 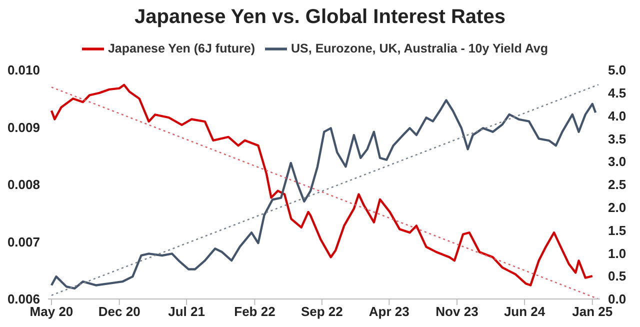 What do you see at coordinates (617, 208) in the screenshot?
I see `y2-tick-label: 2.0` at bounding box center [617, 208].